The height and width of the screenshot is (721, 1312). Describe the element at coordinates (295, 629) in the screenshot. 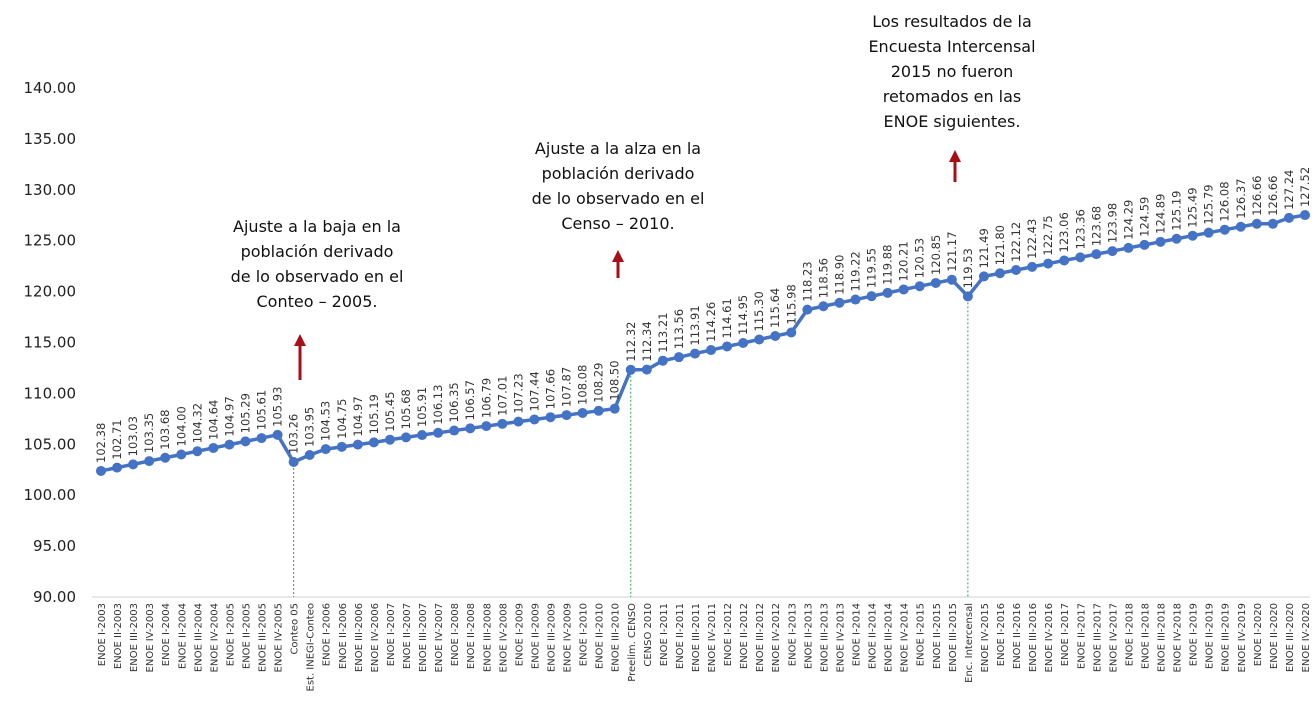

I see `x-tick-label: Conteo 05` at that location.